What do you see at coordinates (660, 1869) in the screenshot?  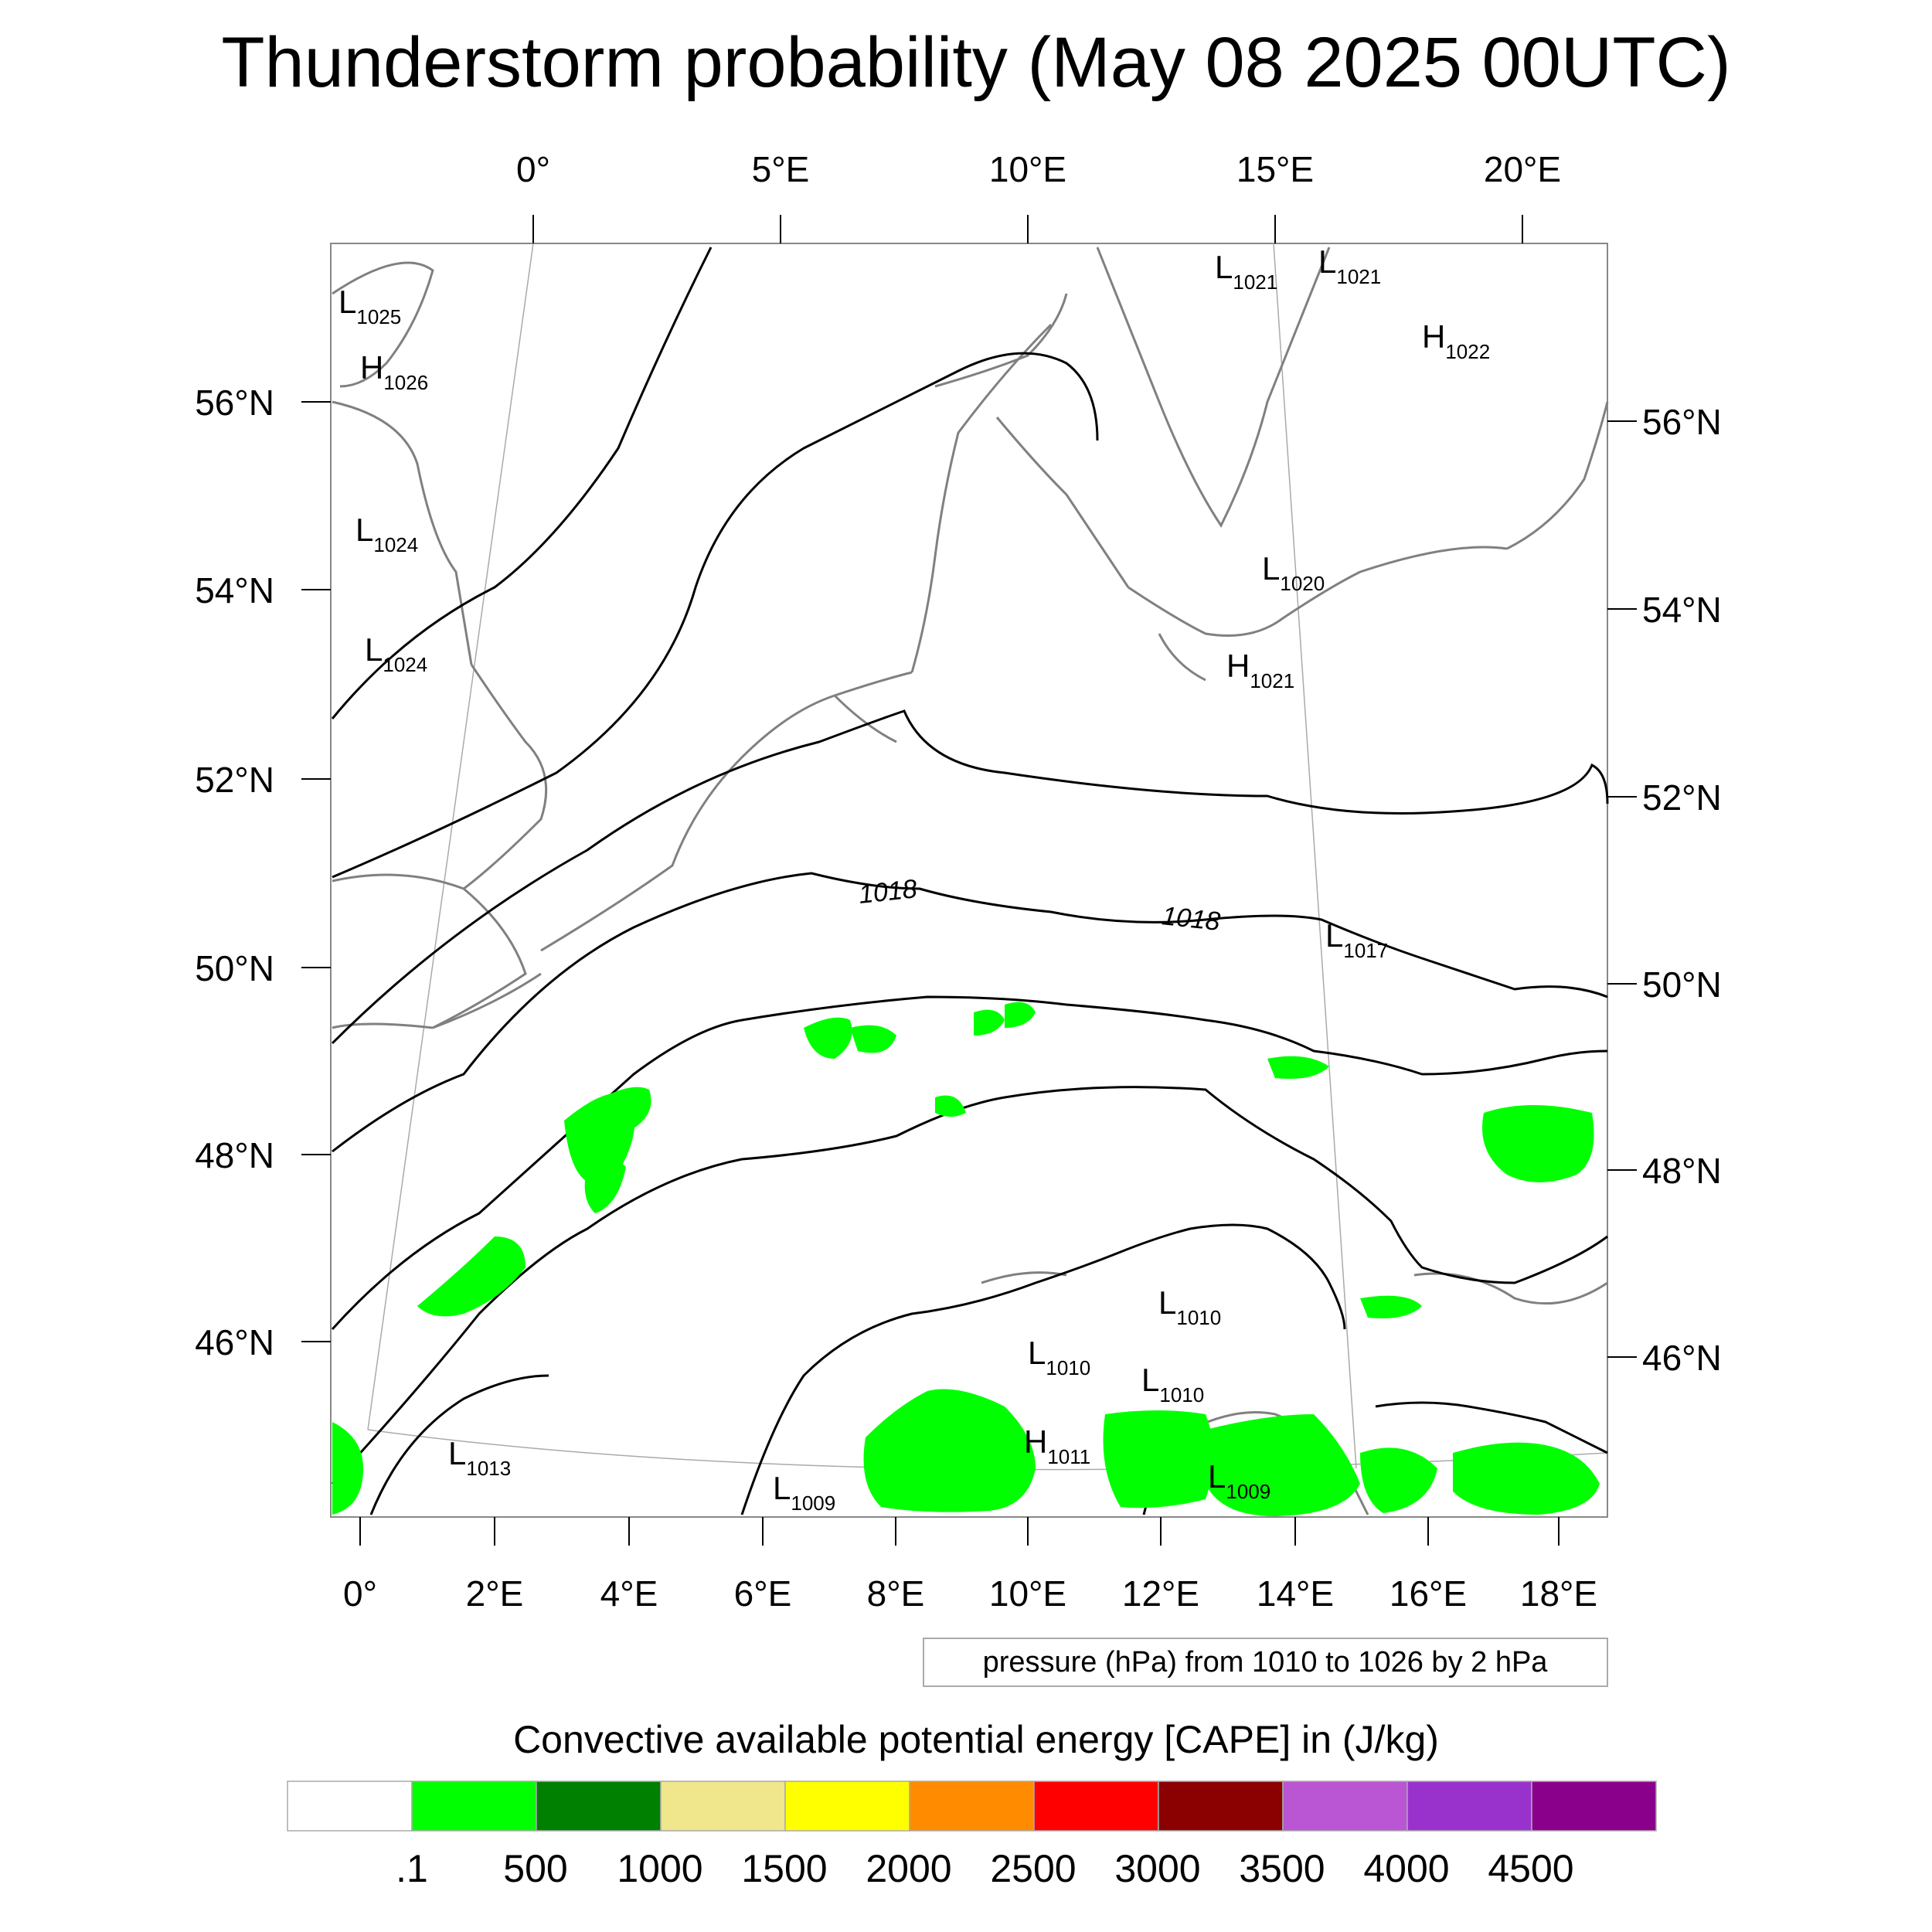 I see `colorbar-label: 1000` at bounding box center [660, 1869].